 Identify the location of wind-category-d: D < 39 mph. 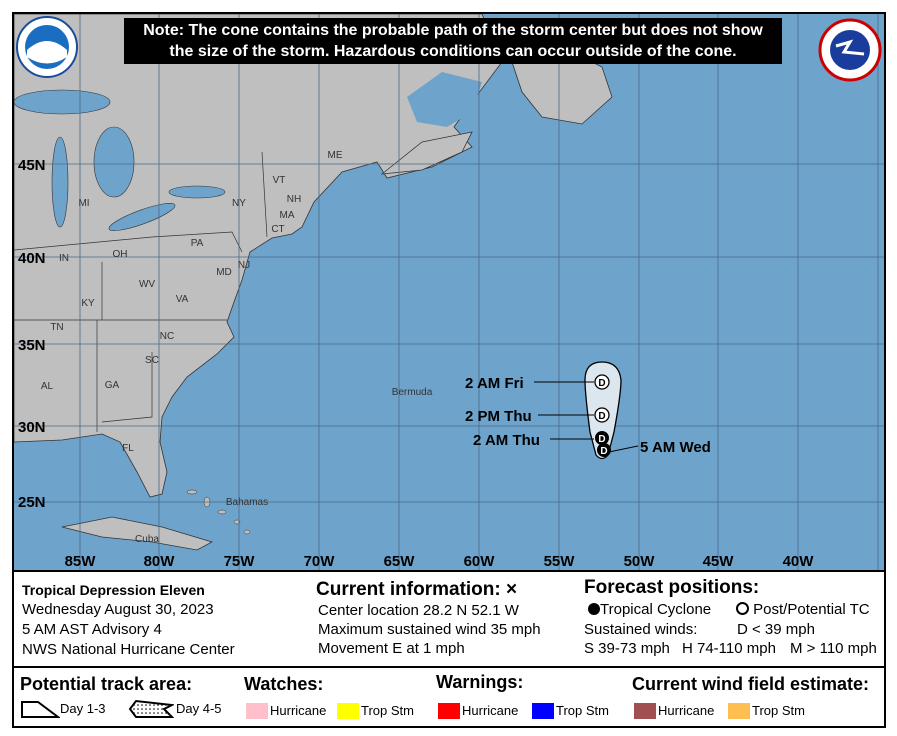
(776, 629).